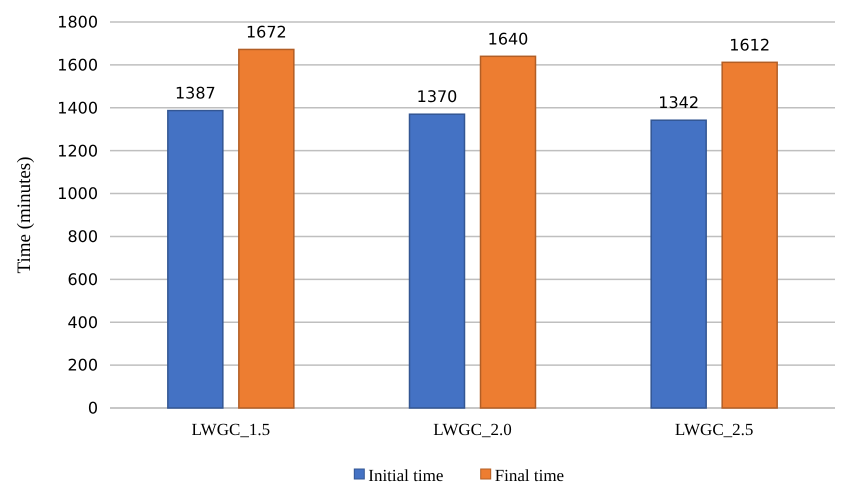 The height and width of the screenshot is (493, 845). Describe the element at coordinates (529, 475) in the screenshot. I see `legend-label: Final time` at that location.